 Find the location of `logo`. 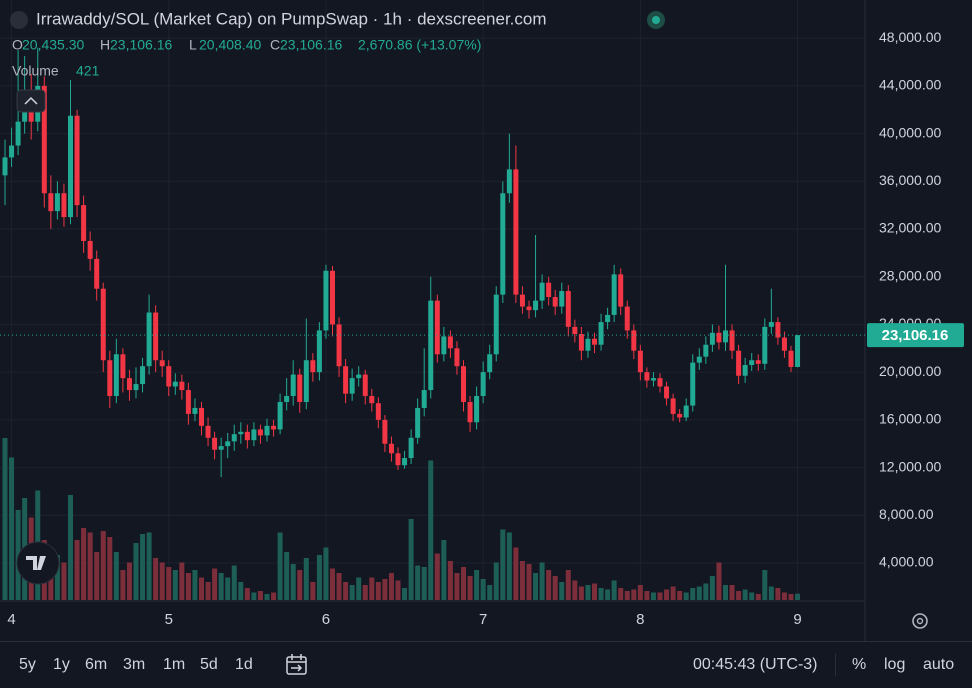

logo is located at coordinates (36, 563).